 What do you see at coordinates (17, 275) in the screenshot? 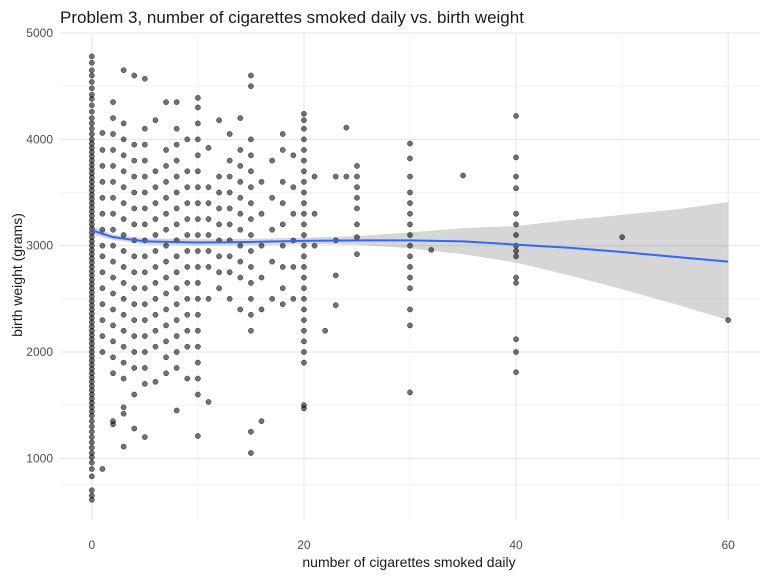
I see `y-axis-label: birth weight (grams)` at bounding box center [17, 275].